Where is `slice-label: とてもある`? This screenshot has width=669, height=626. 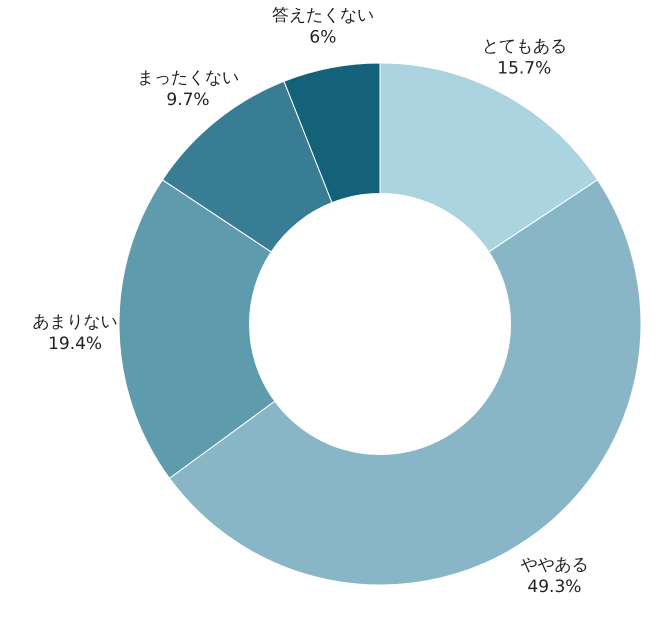
slice-label: とてもある is located at coordinates (524, 46).